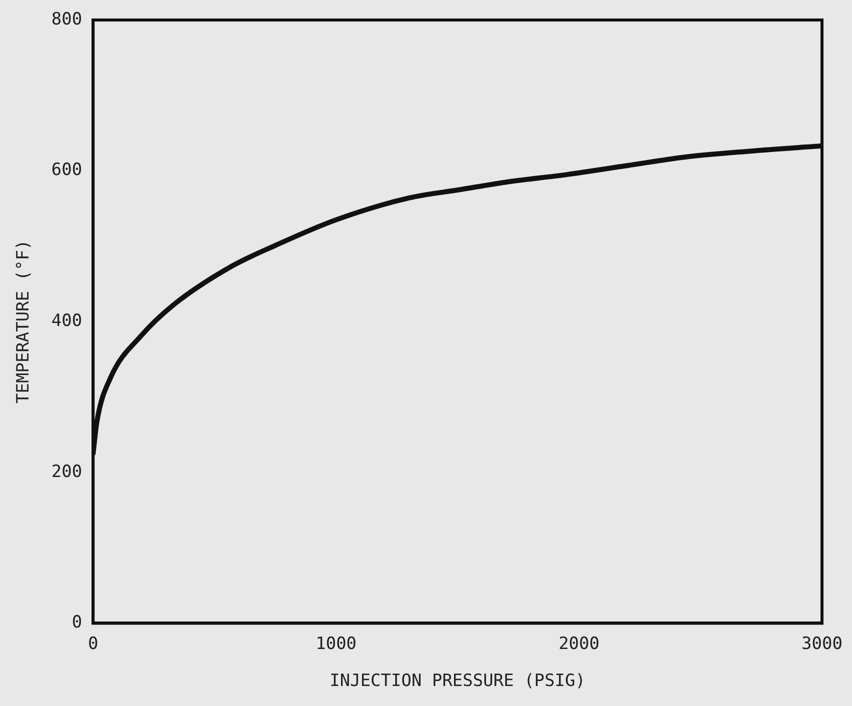  I want to click on x-tick-label: 0, so click(93, 644).